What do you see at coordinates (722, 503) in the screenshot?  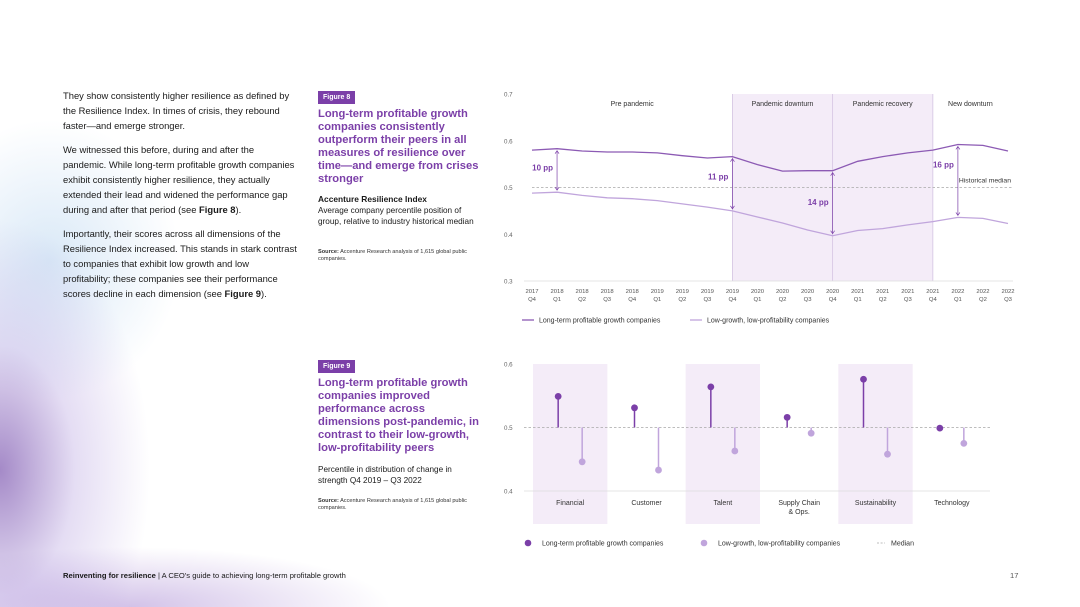 I see `category-label: Talent` at bounding box center [722, 503].